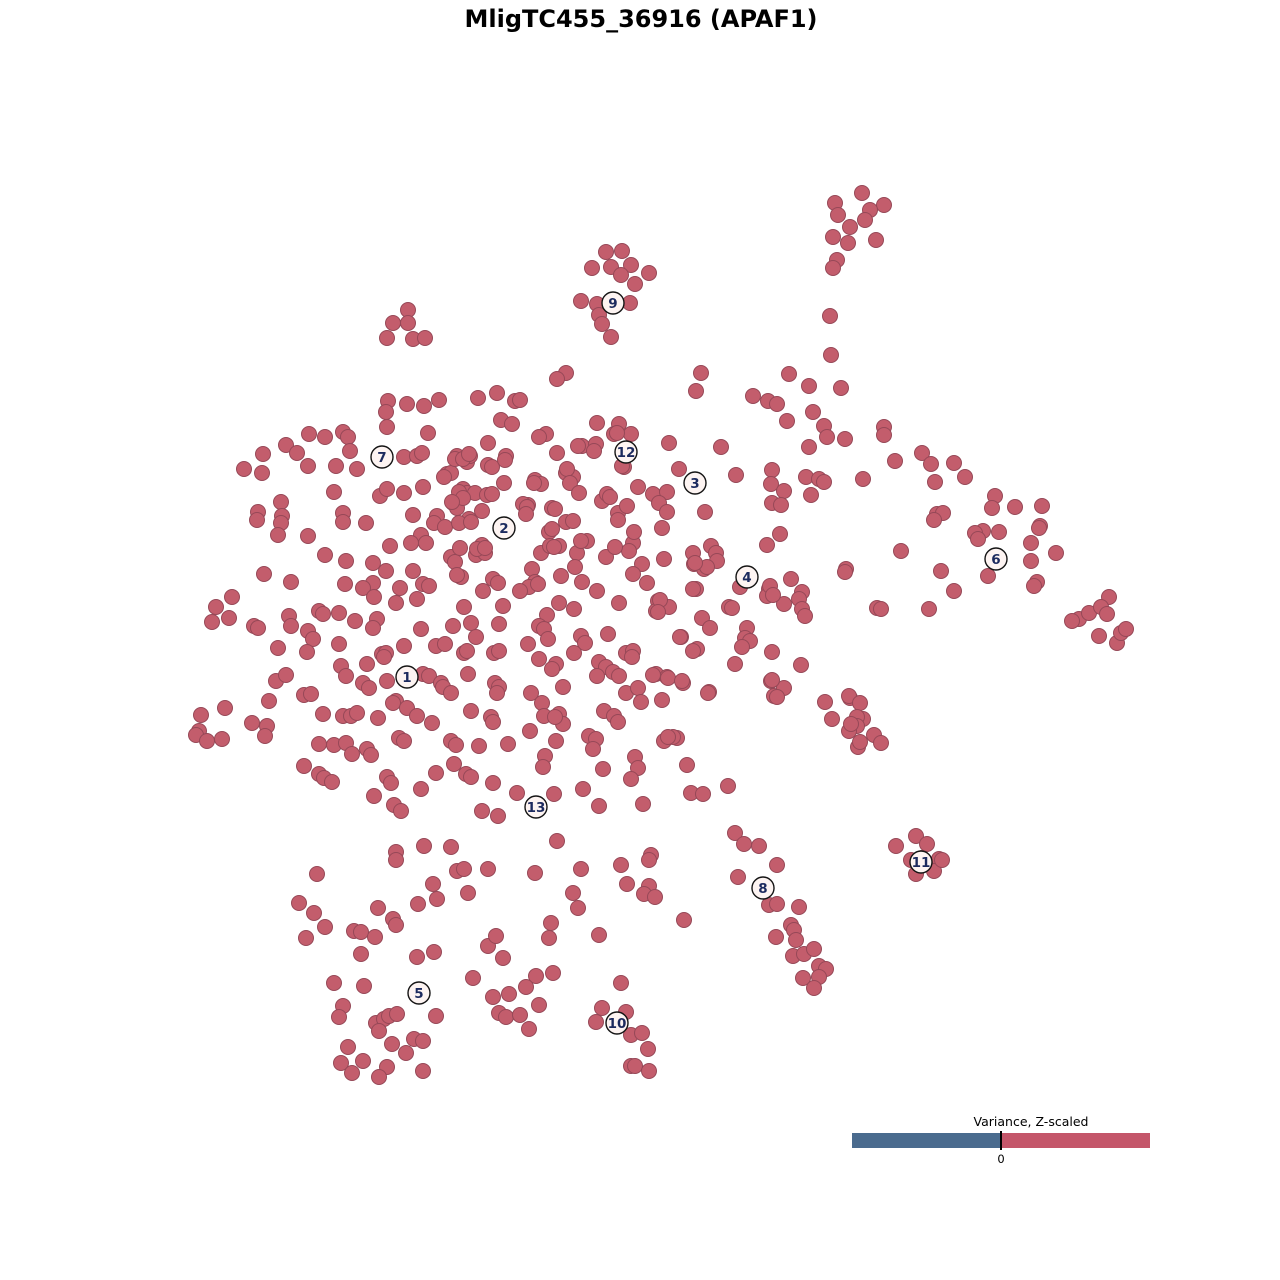 The width and height of the screenshot is (1280, 1280). What do you see at coordinates (419, 993) in the screenshot?
I see `cluster-label-5: 5` at bounding box center [419, 993].